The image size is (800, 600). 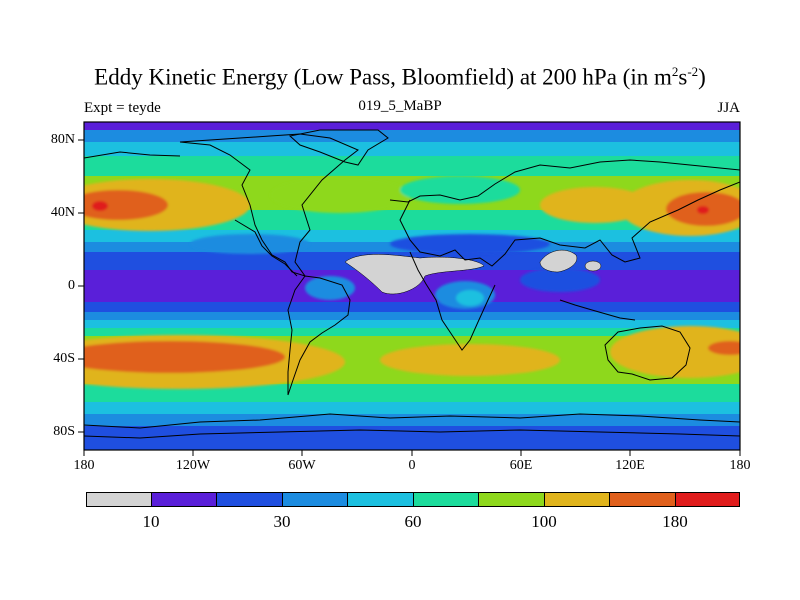 What do you see at coordinates (64, 358) in the screenshot?
I see `y-tick-label: 40S` at bounding box center [64, 358].